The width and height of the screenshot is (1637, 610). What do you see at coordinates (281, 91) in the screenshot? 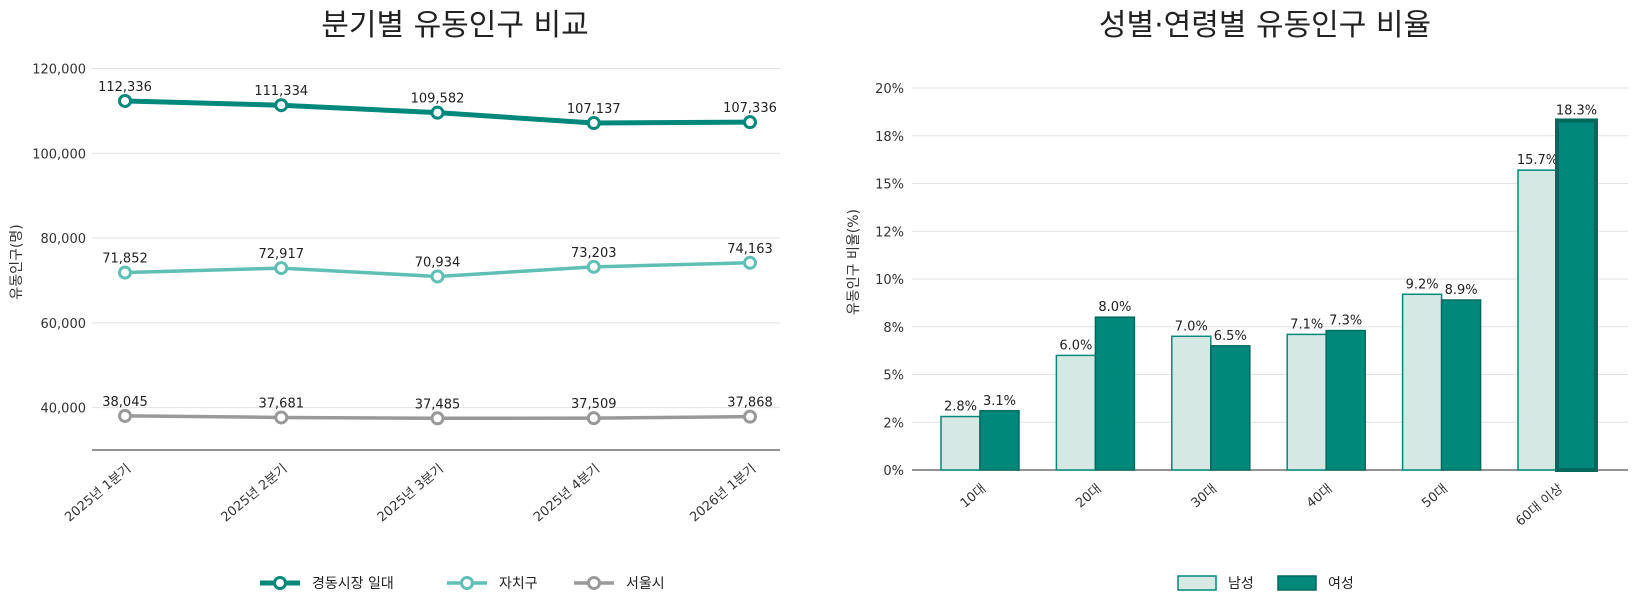
I see `data-label: 111,334` at bounding box center [281, 91].